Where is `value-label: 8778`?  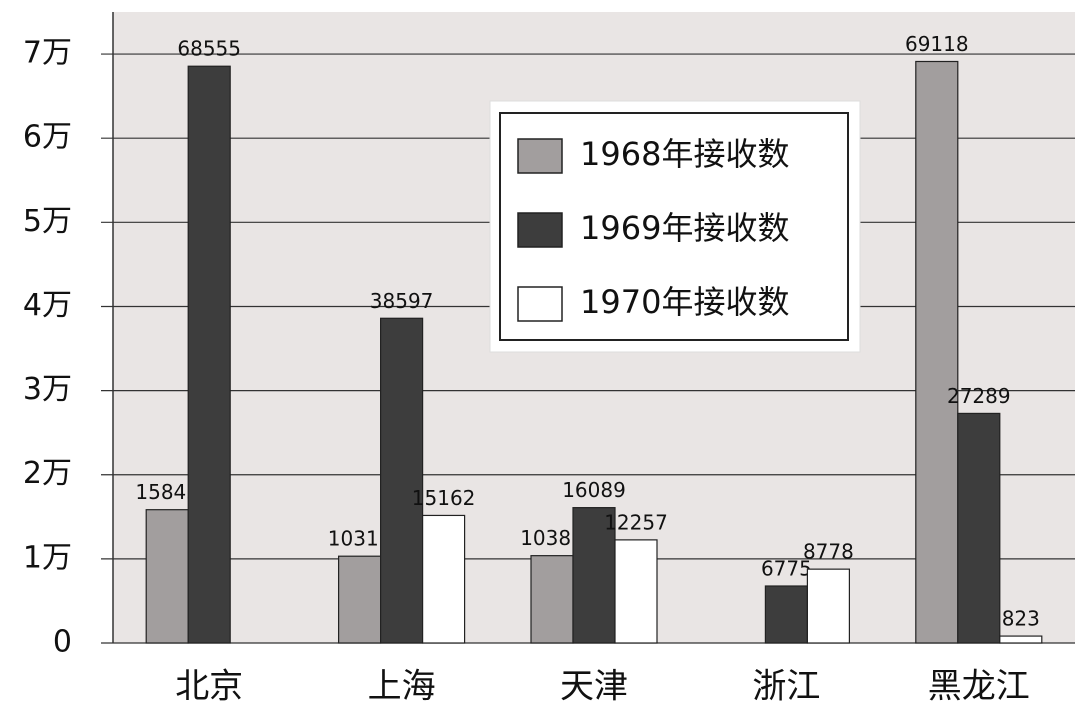
value-label: 8778 is located at coordinates (828, 552).